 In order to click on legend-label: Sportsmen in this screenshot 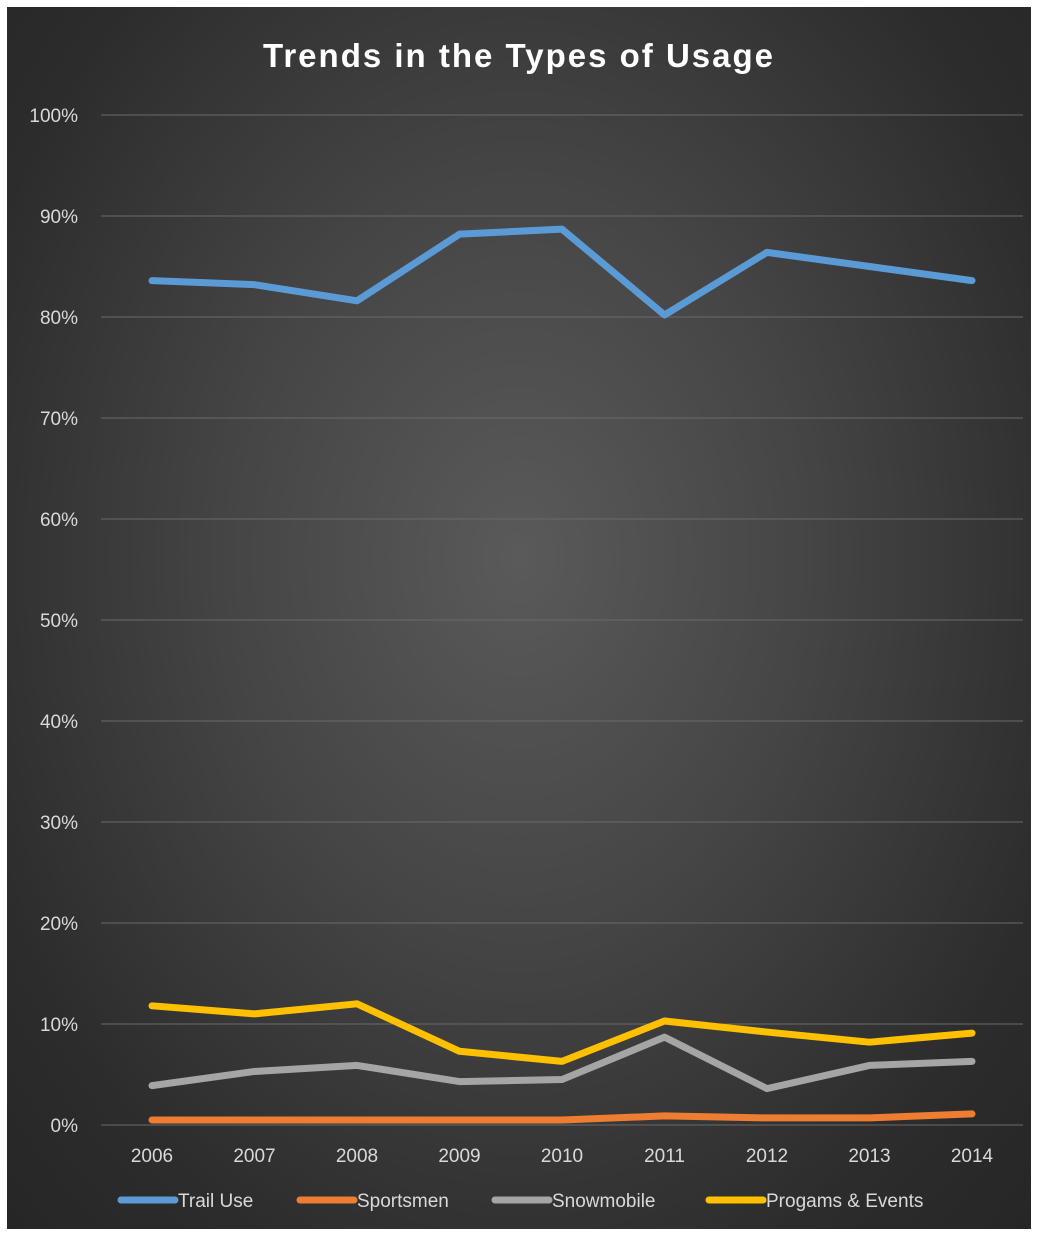, I will do `click(403, 1201)`.